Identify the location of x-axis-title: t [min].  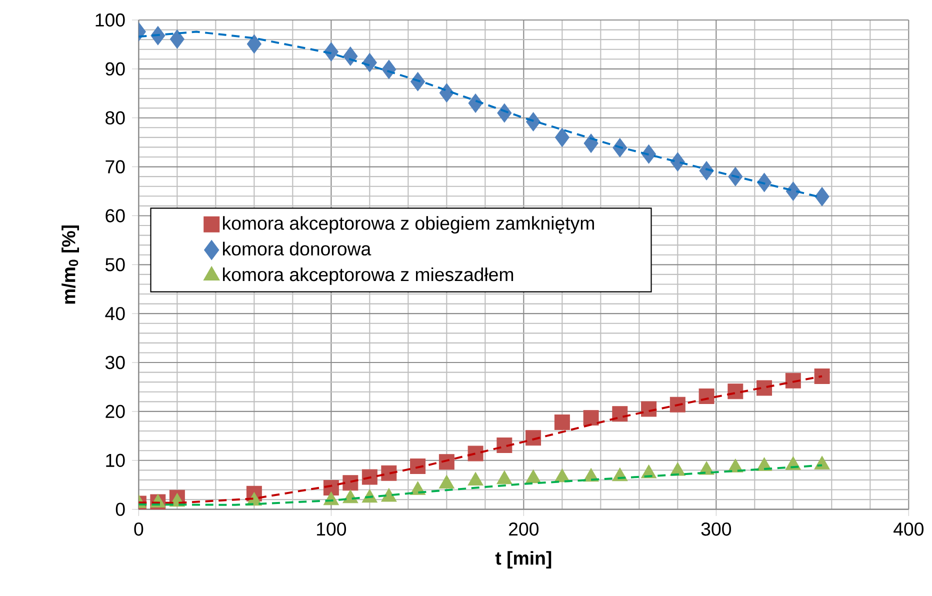
(523, 559).